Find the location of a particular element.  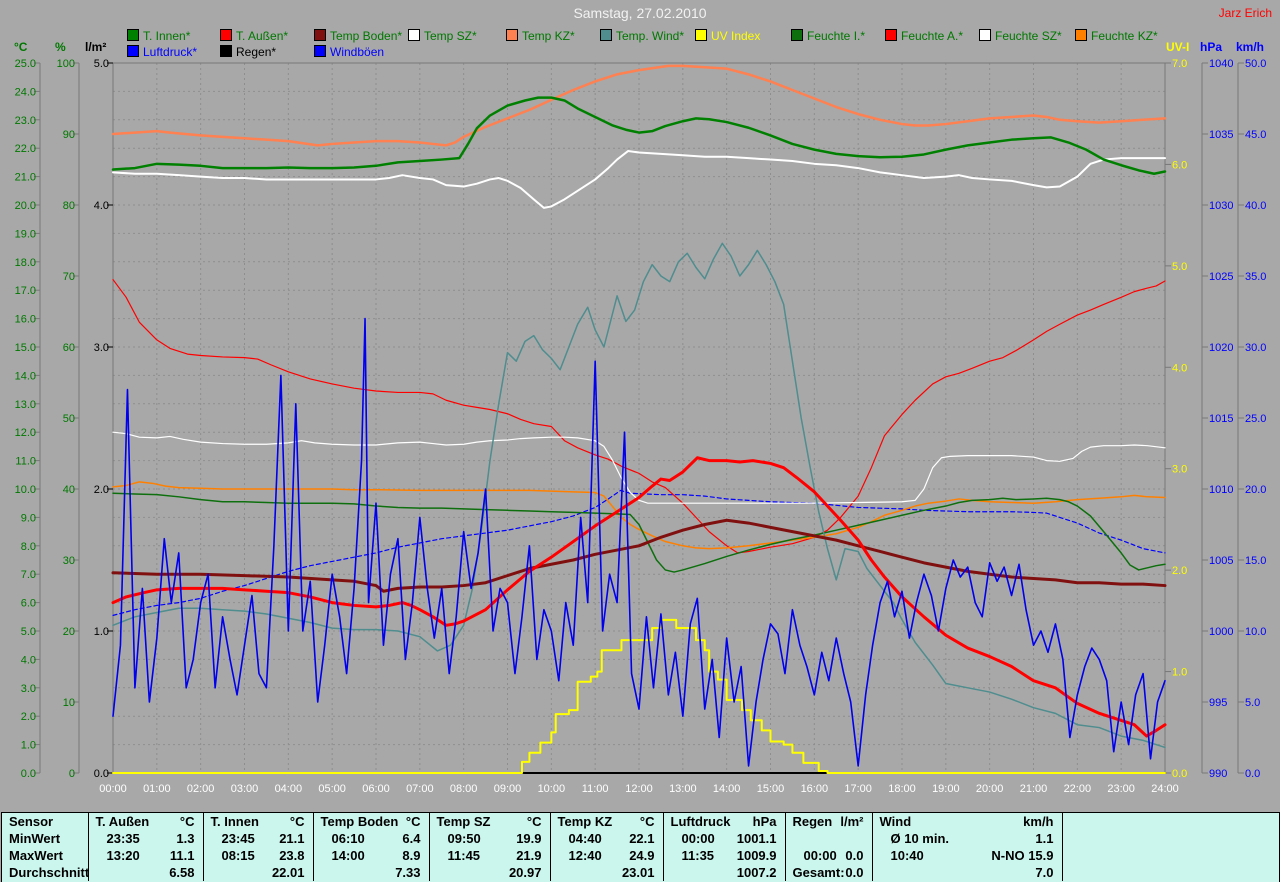

axis-tick-label: 1000 is located at coordinates (1221, 632).